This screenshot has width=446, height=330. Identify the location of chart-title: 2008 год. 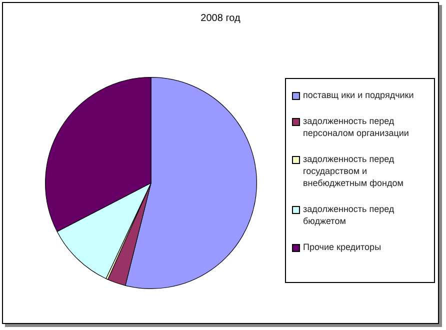
(221, 18).